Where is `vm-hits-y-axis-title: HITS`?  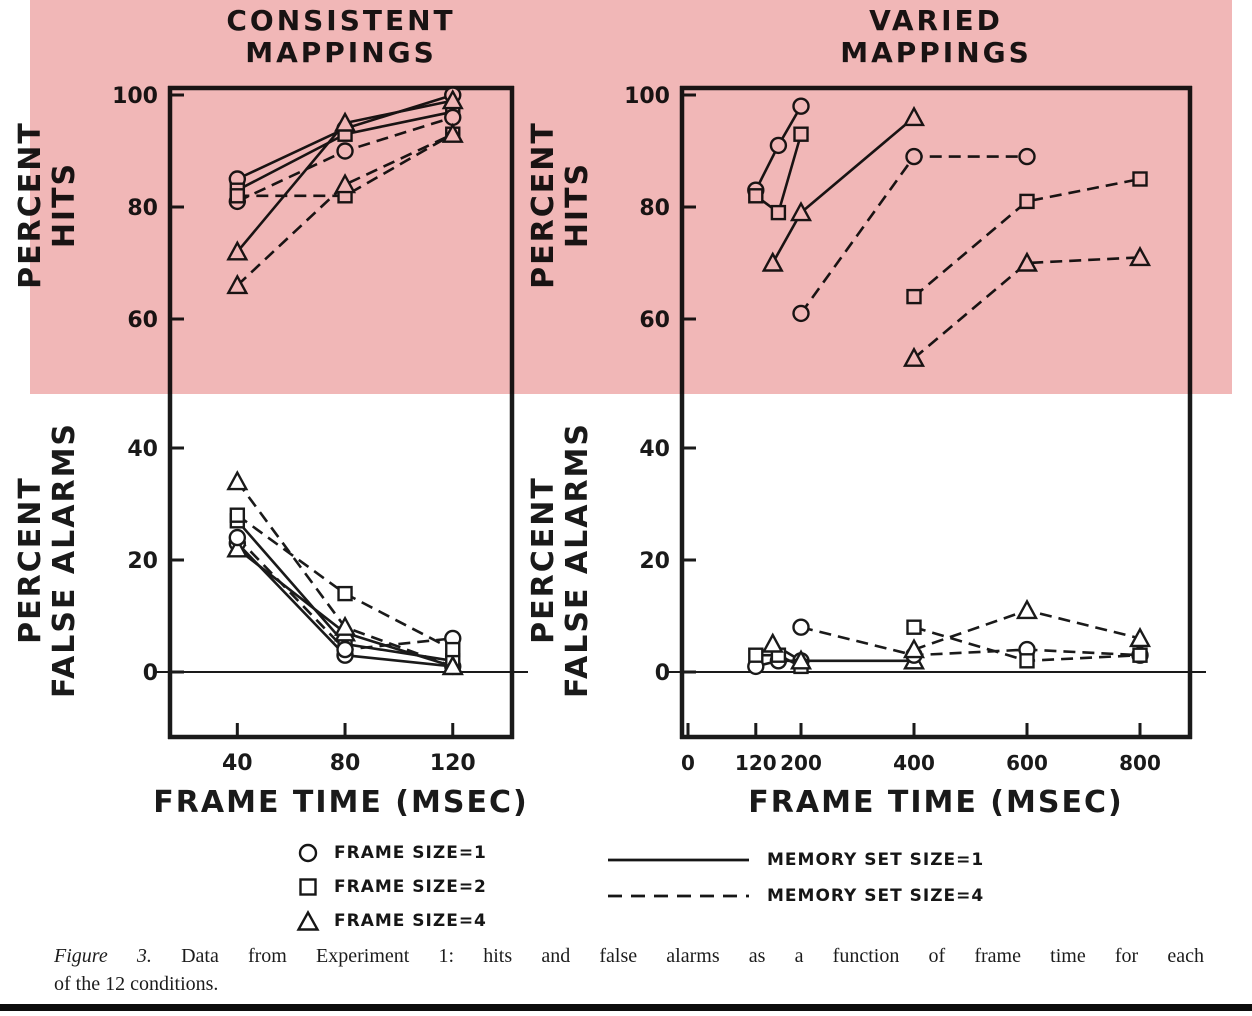
vm-hits-y-axis-title: HITS is located at coordinates (577, 205).